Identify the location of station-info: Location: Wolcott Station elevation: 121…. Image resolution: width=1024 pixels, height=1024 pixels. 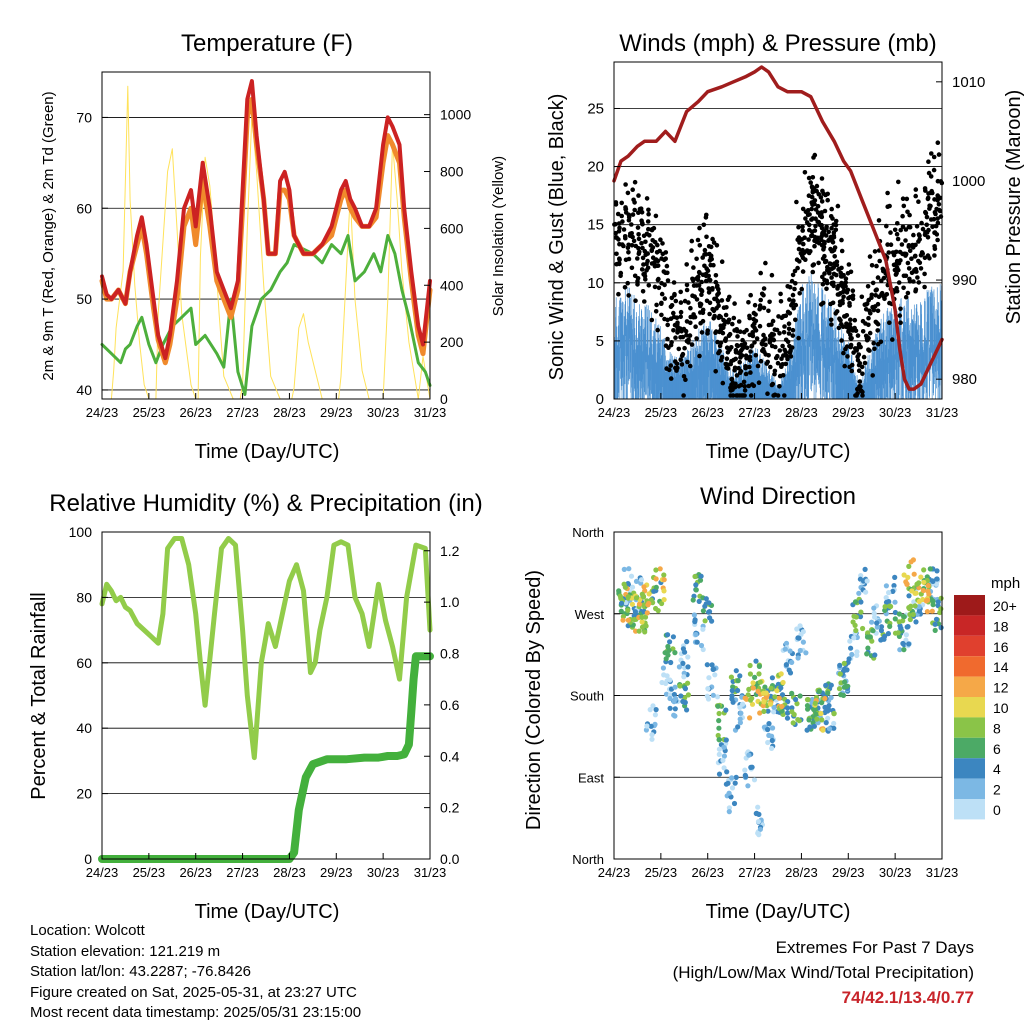
(195, 972).